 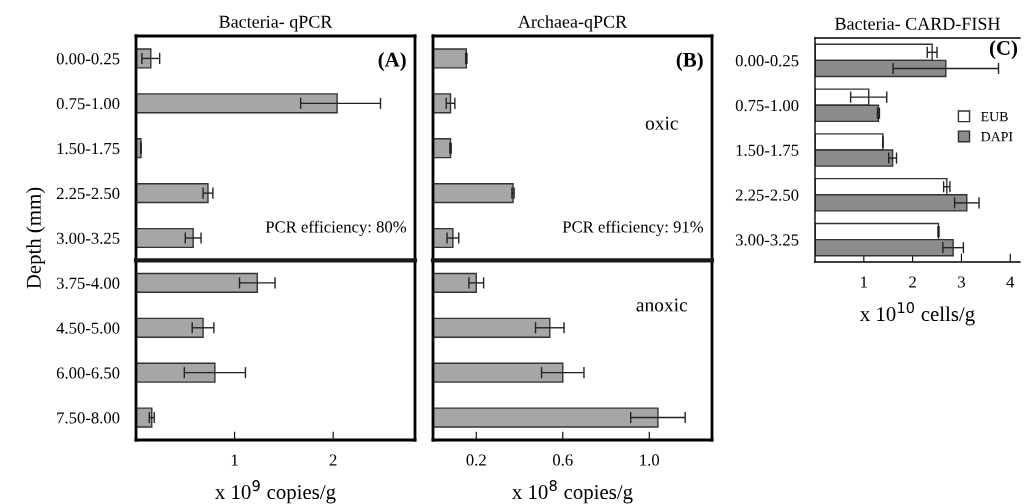 I want to click on legend-label: EUB, so click(x=994, y=117).